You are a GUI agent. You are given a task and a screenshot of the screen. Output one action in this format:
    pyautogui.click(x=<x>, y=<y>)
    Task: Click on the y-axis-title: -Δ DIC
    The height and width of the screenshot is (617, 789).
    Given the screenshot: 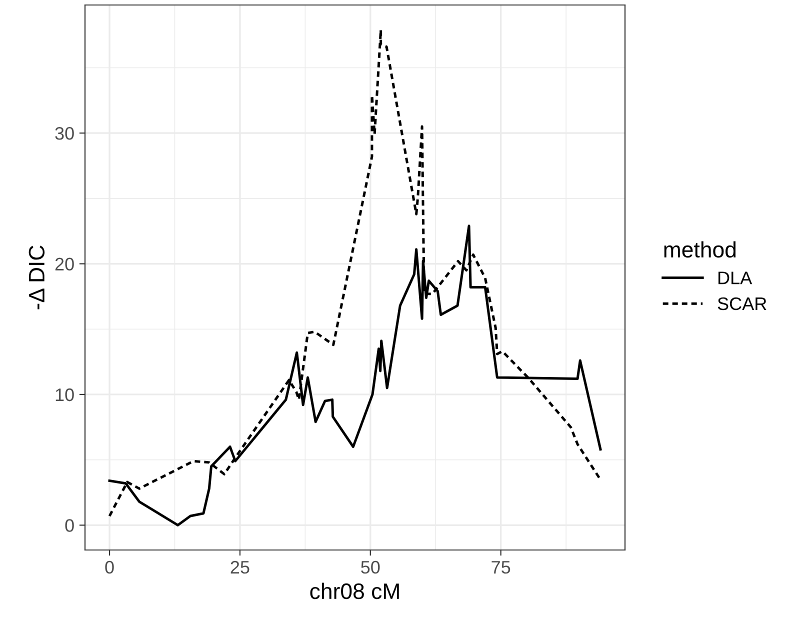 What is the action you would take?
    pyautogui.click(x=36, y=278)
    